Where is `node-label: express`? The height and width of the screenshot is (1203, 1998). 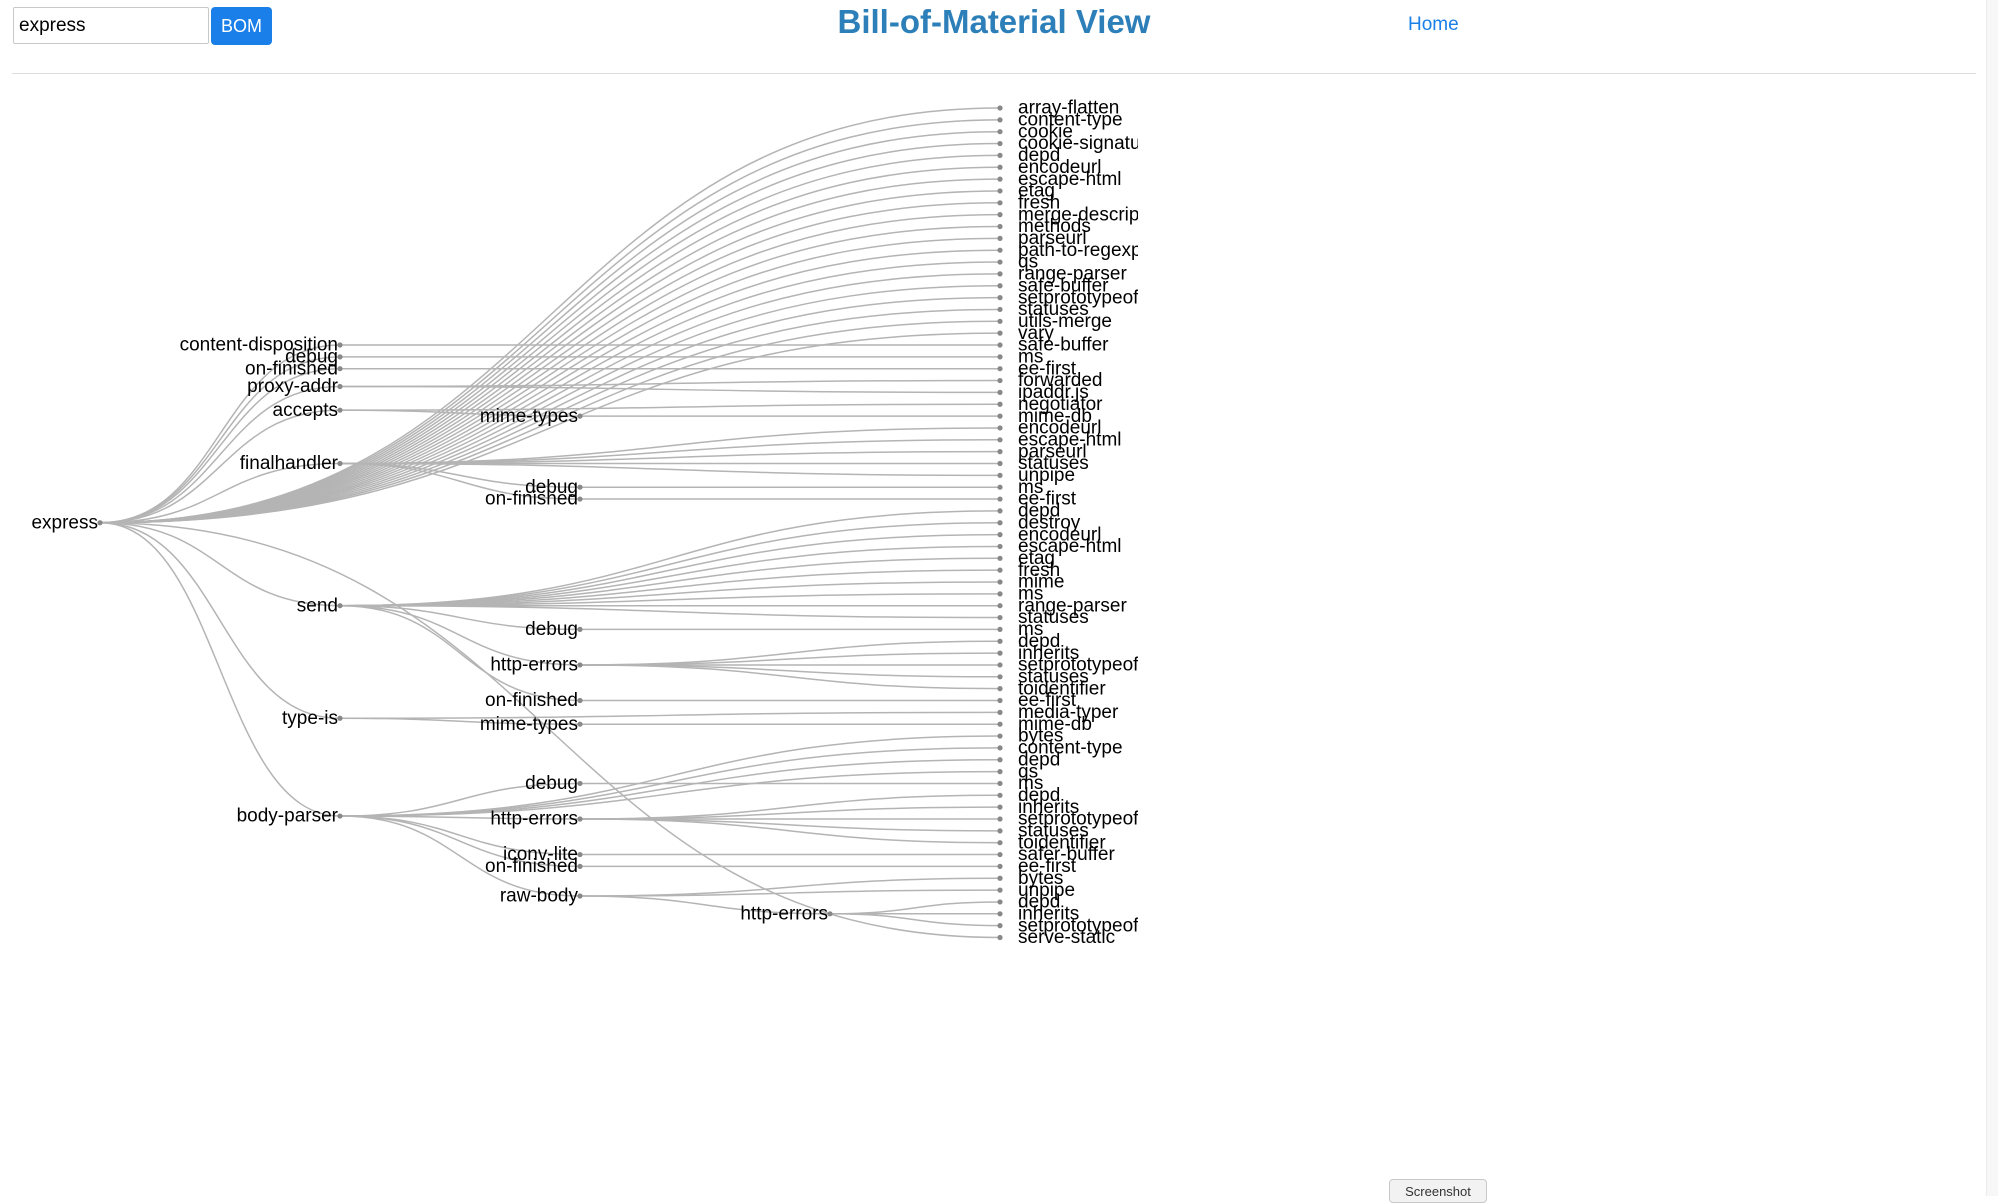 node-label: express is located at coordinates (64, 522).